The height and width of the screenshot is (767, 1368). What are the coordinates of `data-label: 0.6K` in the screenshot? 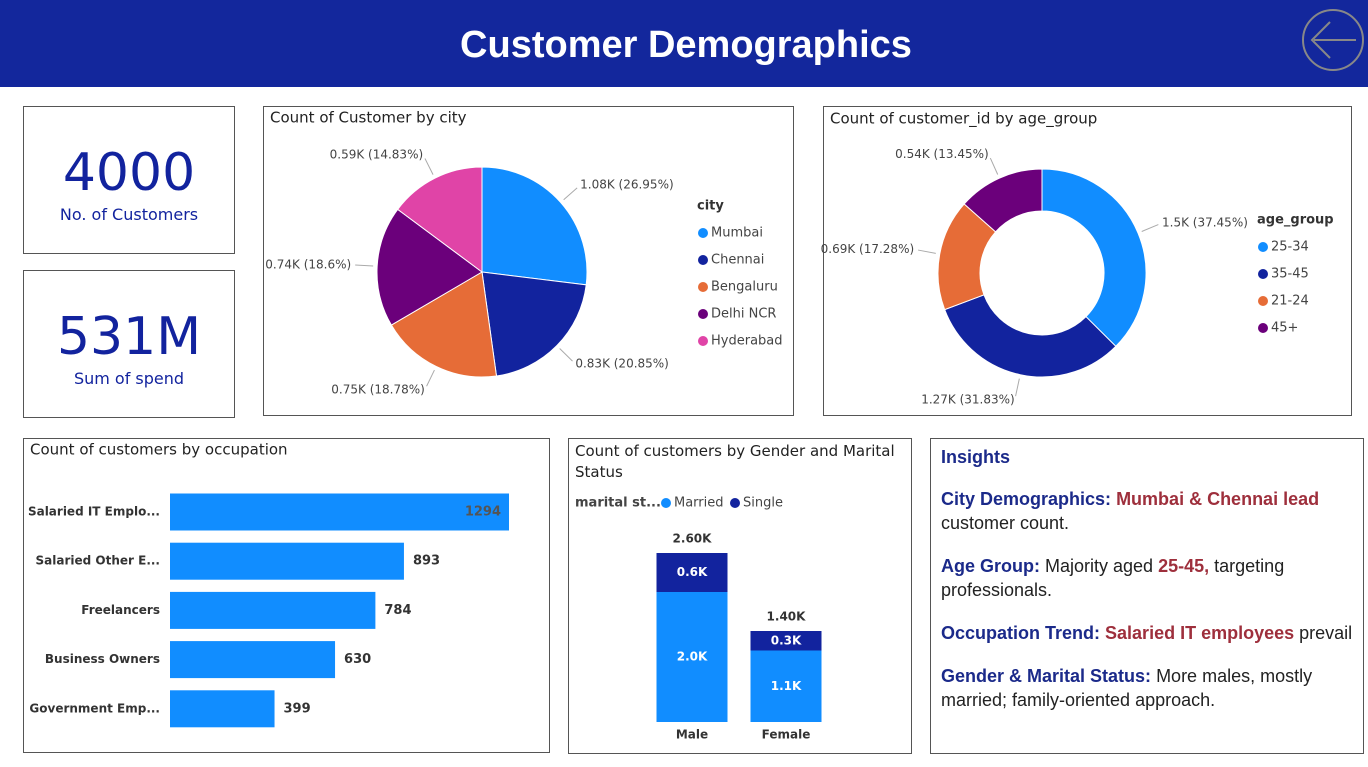 It's located at (692, 572).